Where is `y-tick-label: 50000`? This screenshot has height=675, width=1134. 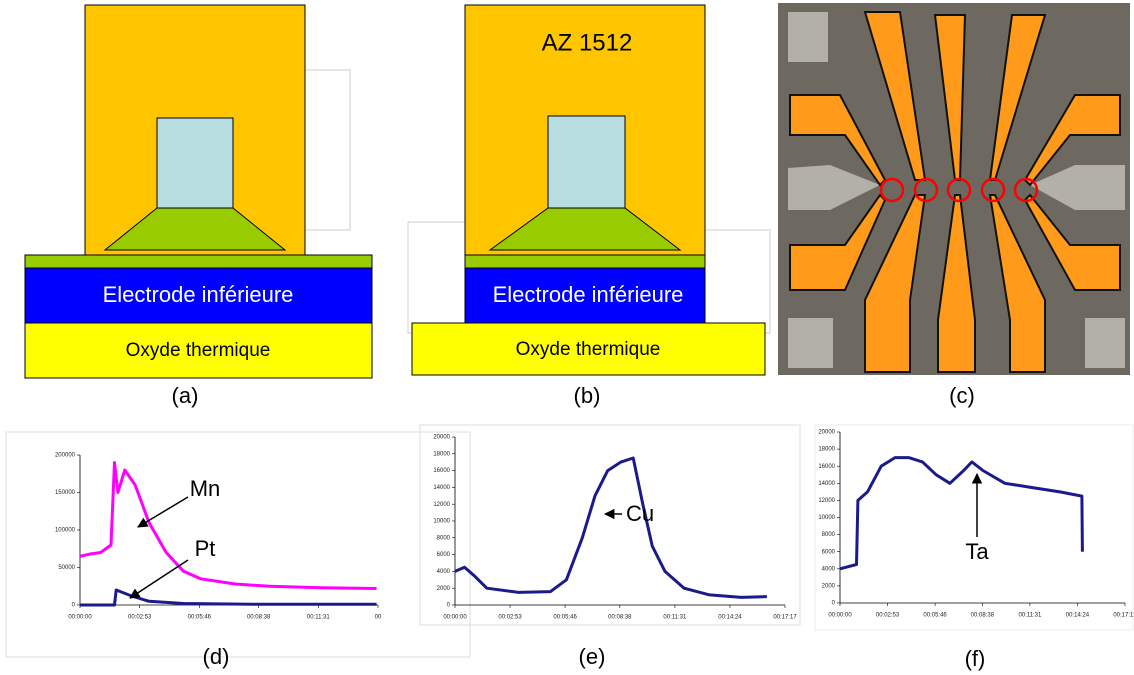 y-tick-label: 50000 is located at coordinates (66, 568).